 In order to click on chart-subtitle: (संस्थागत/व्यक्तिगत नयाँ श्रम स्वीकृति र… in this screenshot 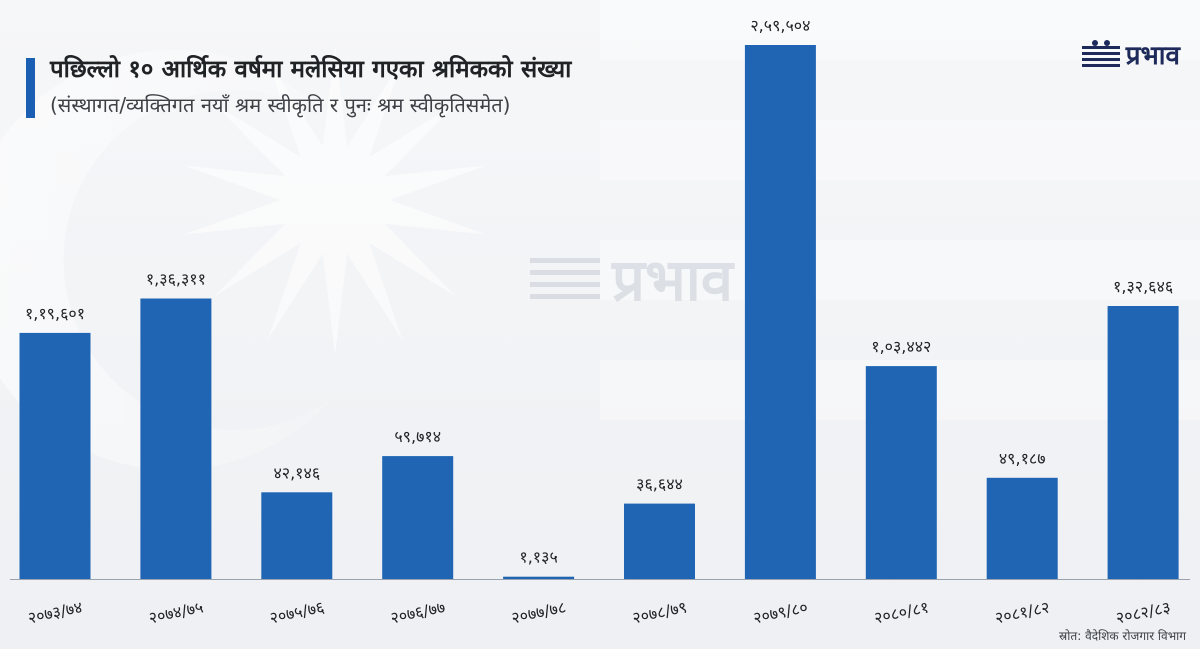, I will do `click(280, 105)`.